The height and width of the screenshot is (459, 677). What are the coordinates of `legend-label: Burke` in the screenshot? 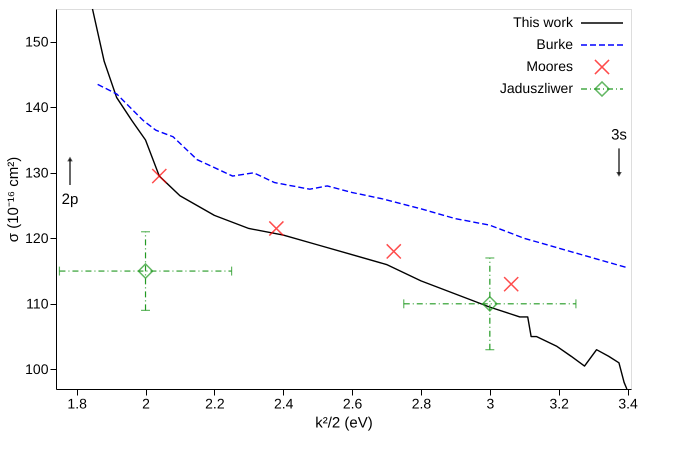 It's located at (555, 44).